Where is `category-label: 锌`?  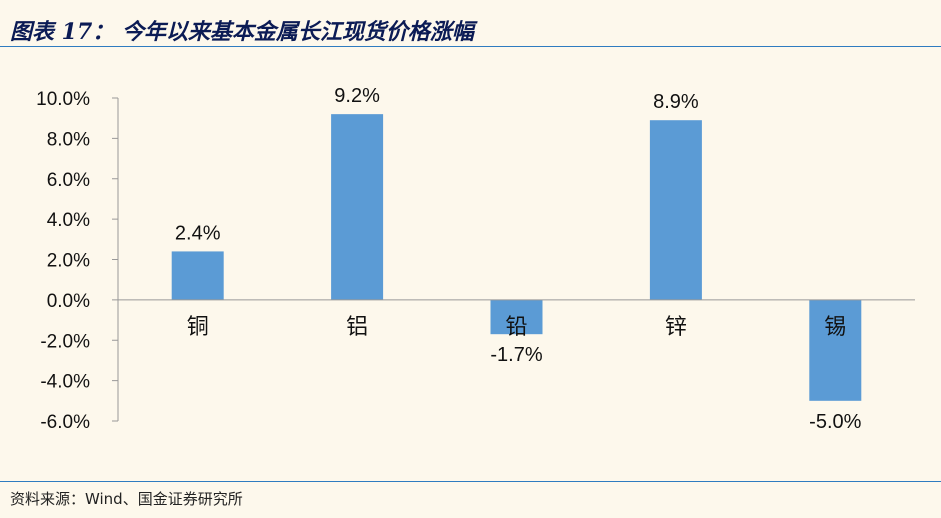
category-label: 锌 is located at coordinates (676, 327).